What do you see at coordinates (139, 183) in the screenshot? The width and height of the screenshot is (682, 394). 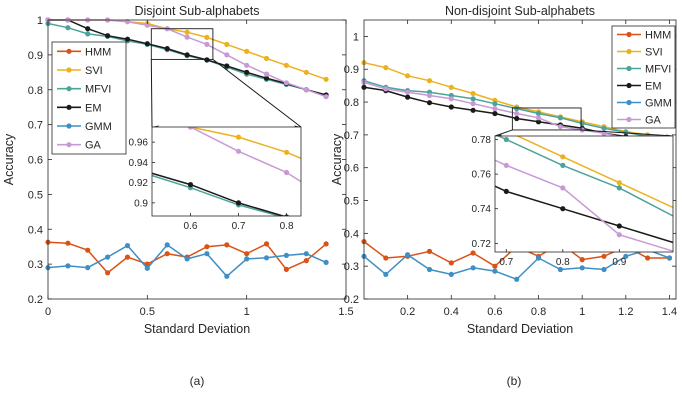 I see `inset-y-tick-label: 0.92` at bounding box center [139, 183].